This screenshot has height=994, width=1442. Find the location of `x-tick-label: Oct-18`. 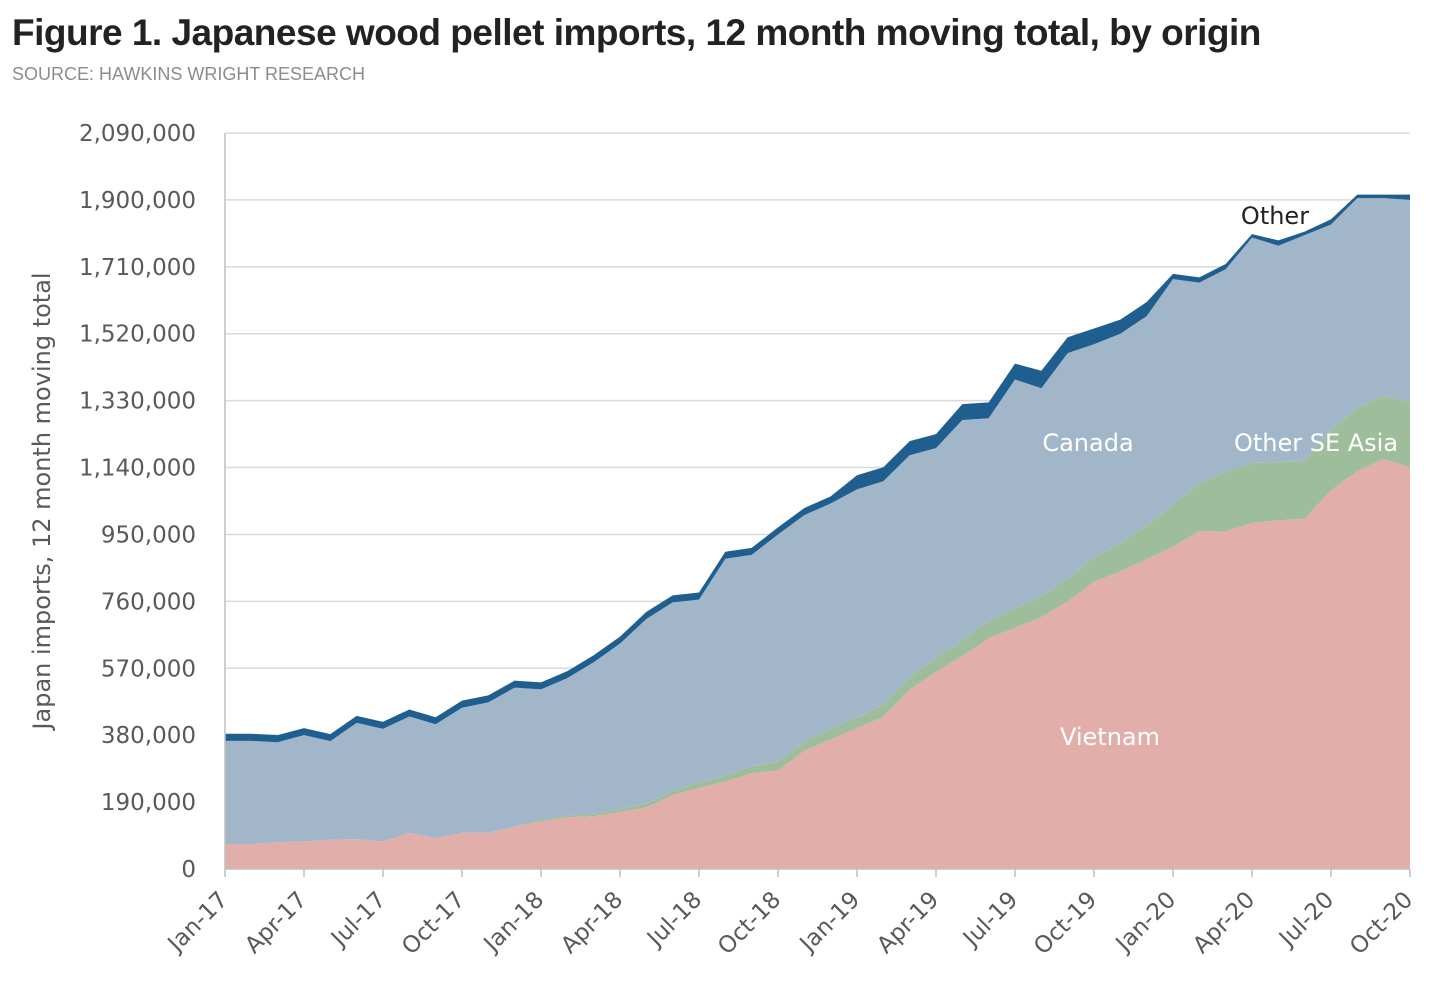

x-tick-label: Oct-18 is located at coordinates (749, 923).